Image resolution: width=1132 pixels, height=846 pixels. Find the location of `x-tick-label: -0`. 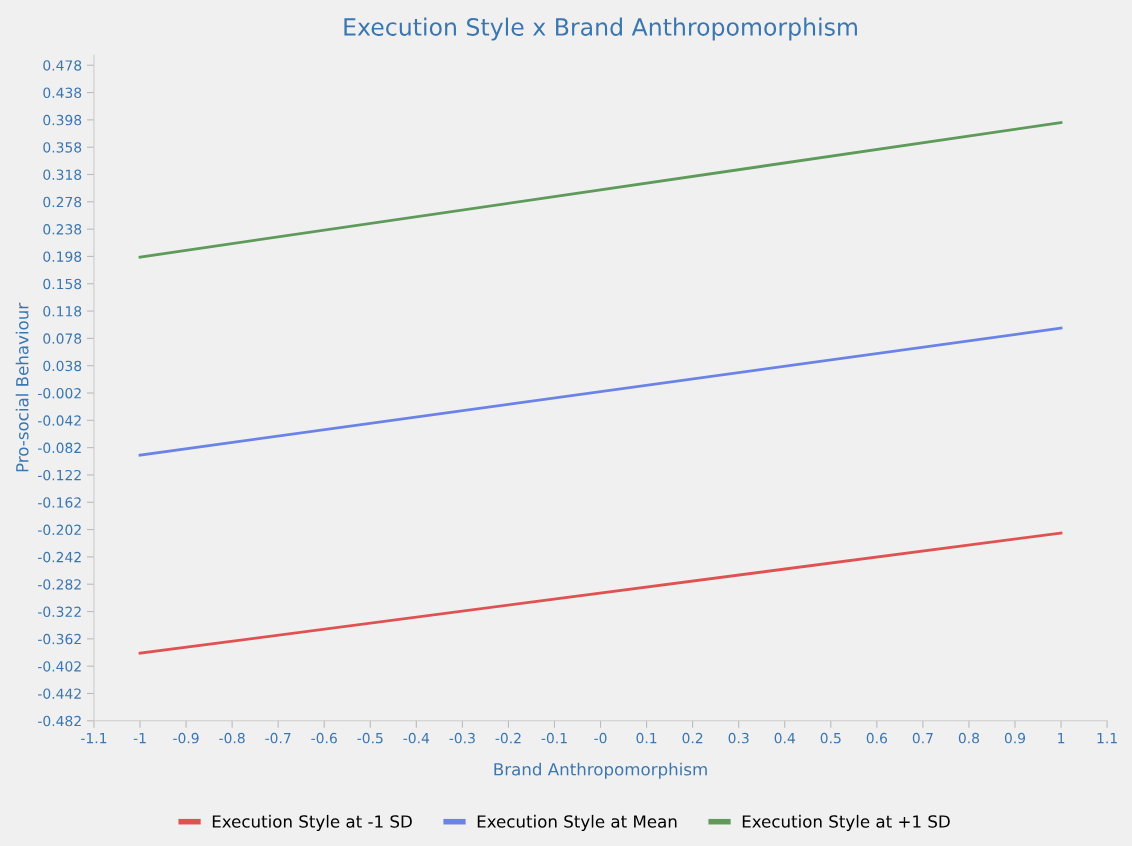

x-tick-label: -0 is located at coordinates (600, 738).